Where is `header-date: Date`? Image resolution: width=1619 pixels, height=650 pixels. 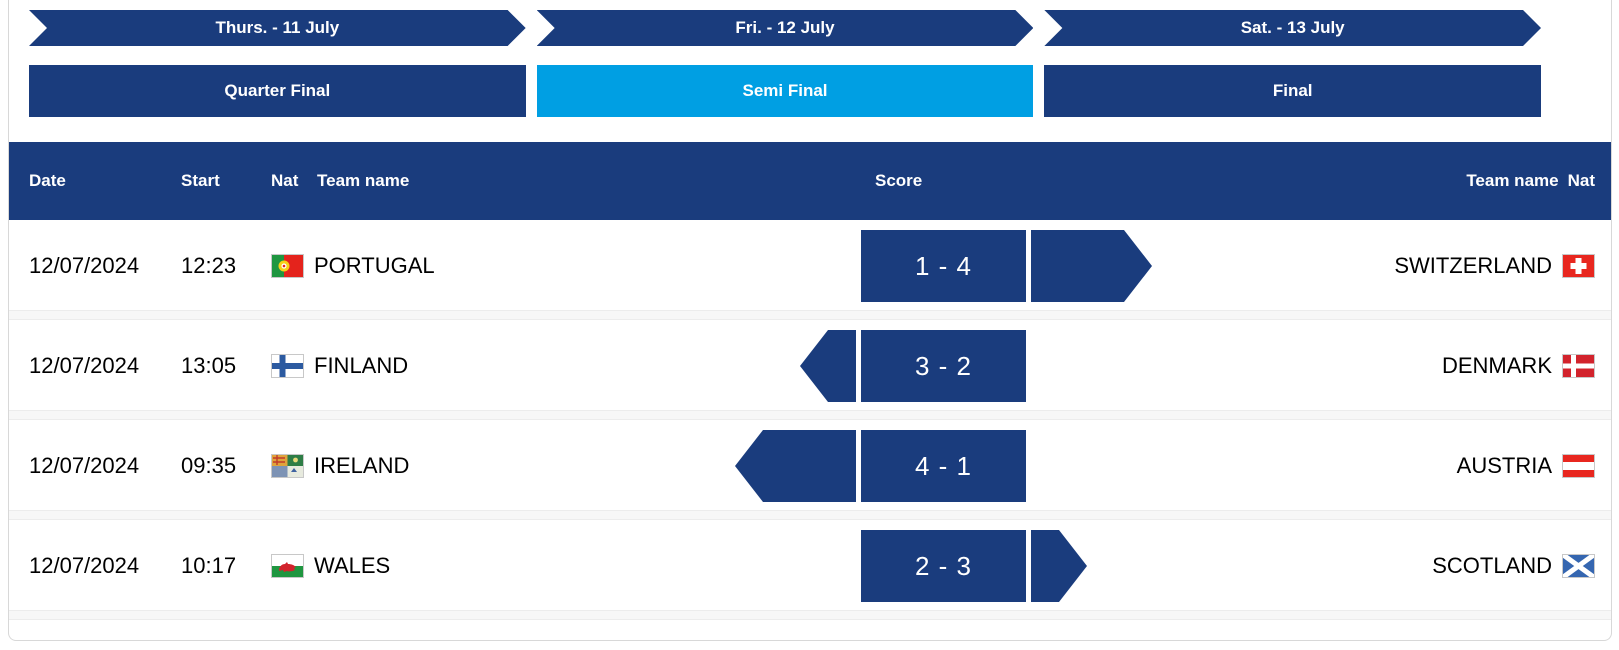 header-date: Date is located at coordinates (47, 180).